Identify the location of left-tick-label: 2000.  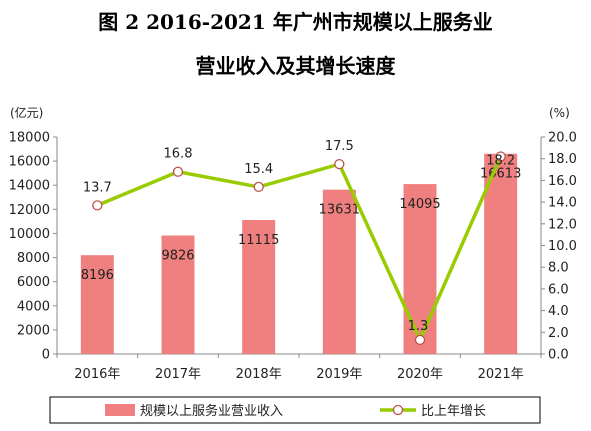
(33, 330).